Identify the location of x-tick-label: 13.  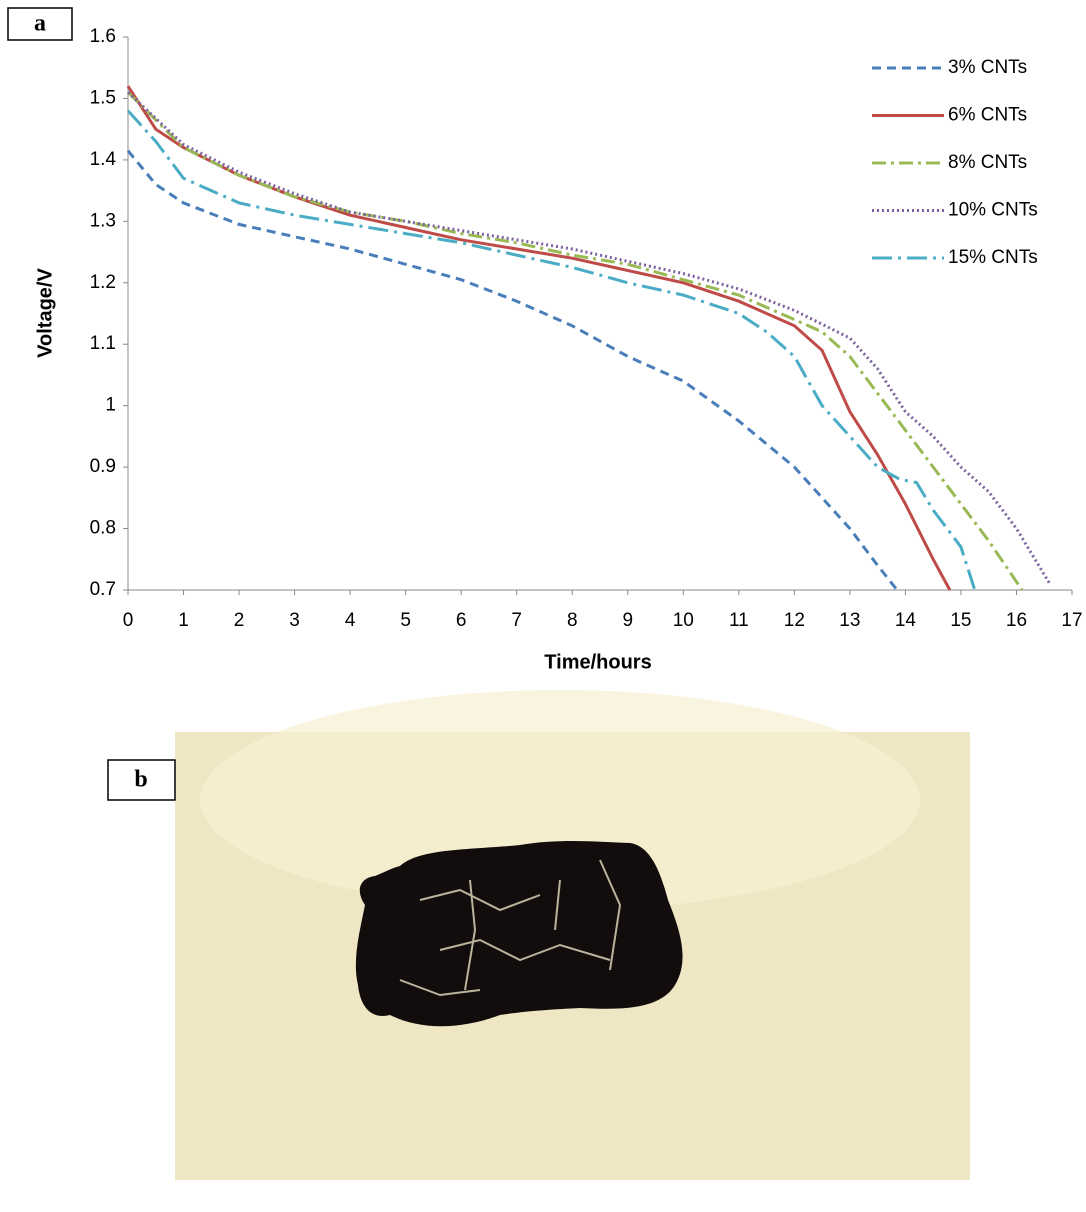
(849, 620).